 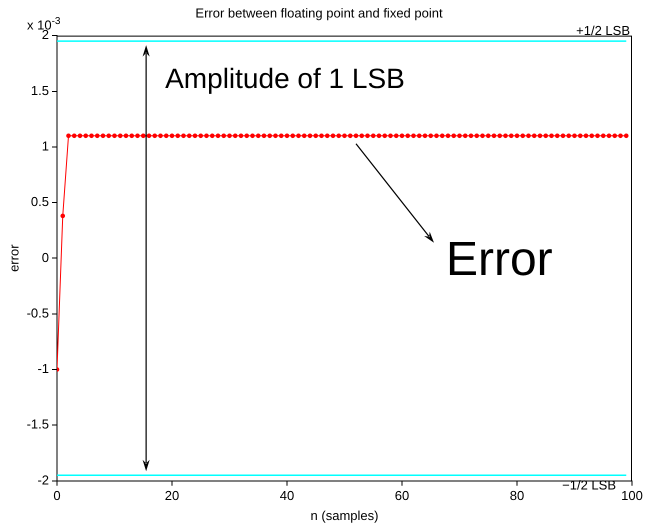 What do you see at coordinates (319, 12) in the screenshot?
I see `chart-title: Error between floating point and fixed point` at bounding box center [319, 12].